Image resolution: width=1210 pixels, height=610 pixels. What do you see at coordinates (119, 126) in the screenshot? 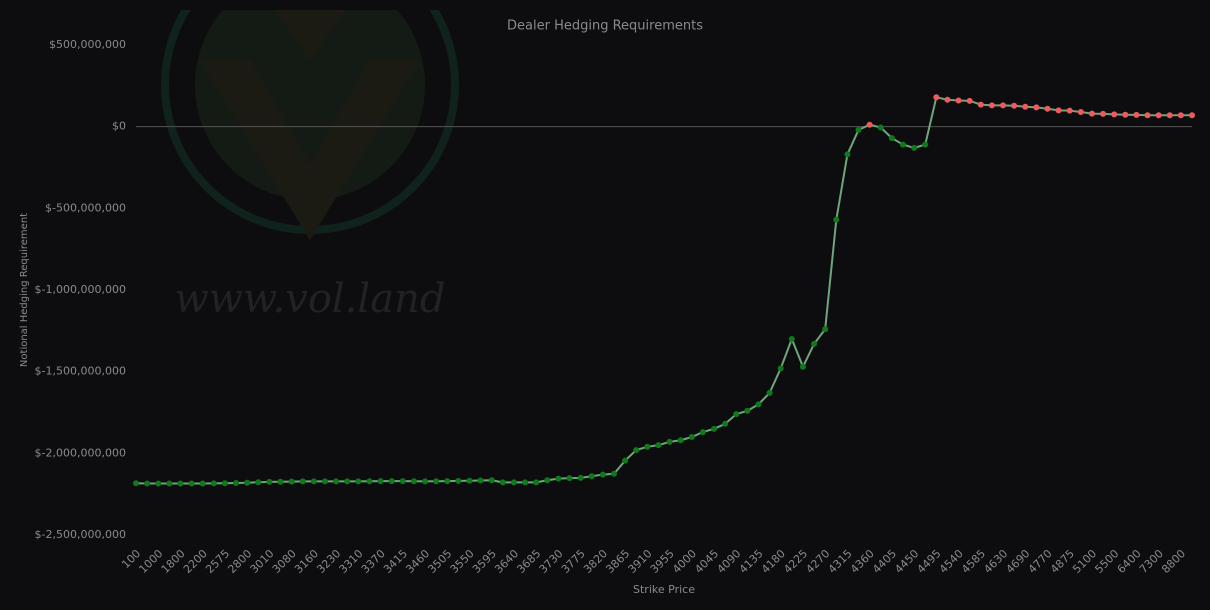
I see `y-tick-label: $0` at bounding box center [119, 126].